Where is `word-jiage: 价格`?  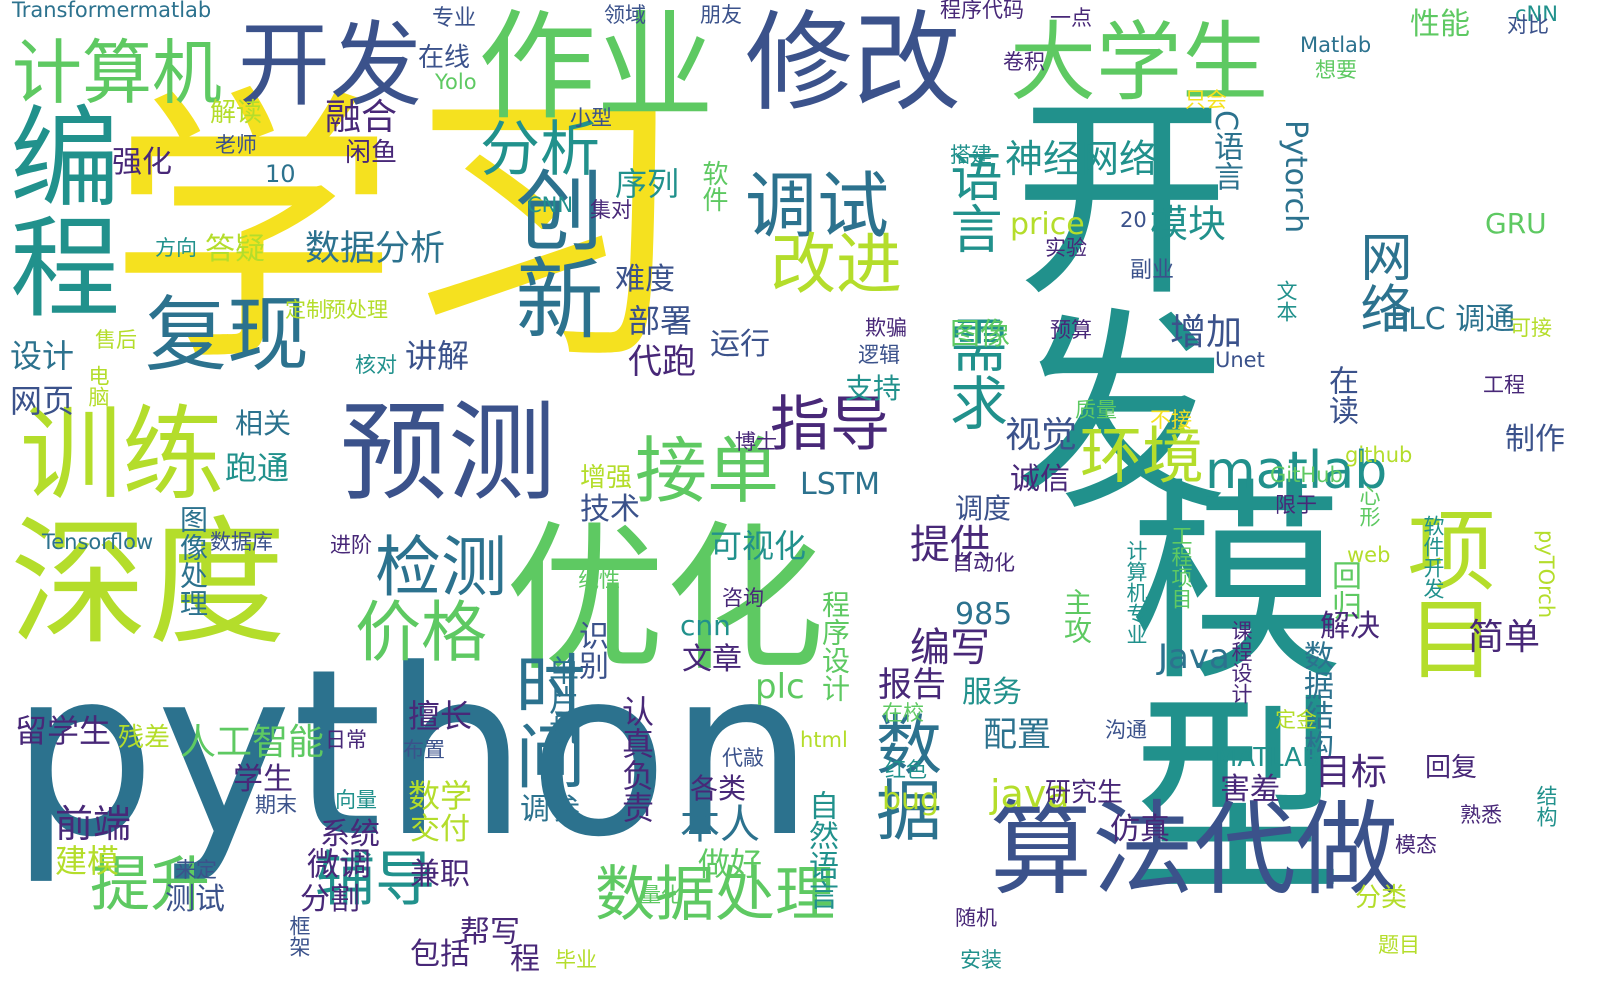 word-jiage: 价格 is located at coordinates (421, 632).